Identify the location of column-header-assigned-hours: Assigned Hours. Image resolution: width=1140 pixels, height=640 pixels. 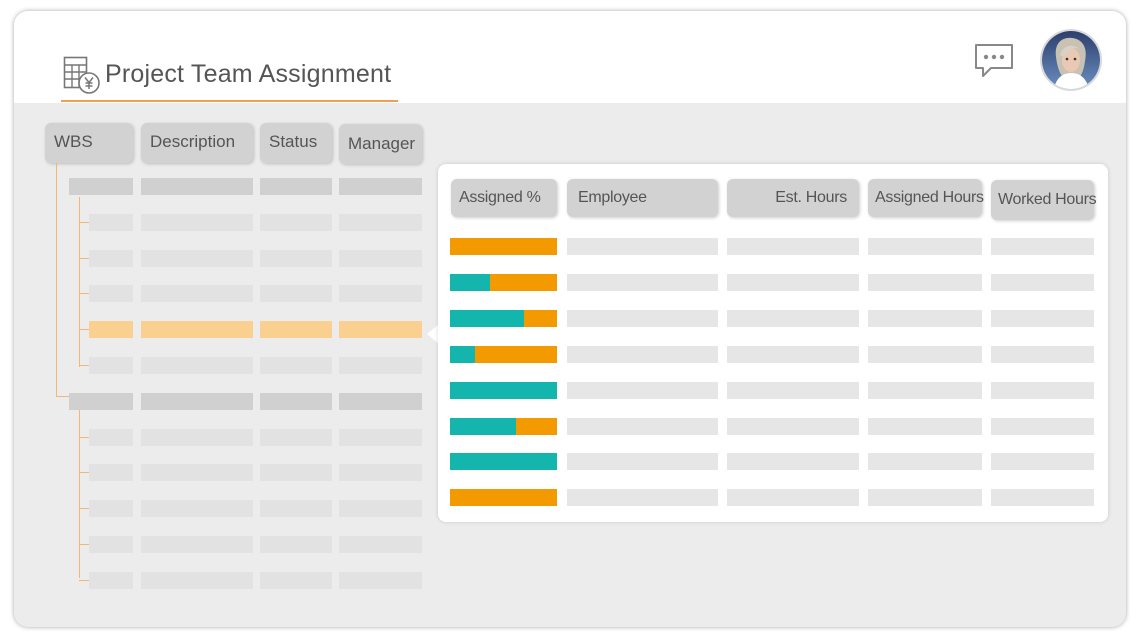
(926, 198).